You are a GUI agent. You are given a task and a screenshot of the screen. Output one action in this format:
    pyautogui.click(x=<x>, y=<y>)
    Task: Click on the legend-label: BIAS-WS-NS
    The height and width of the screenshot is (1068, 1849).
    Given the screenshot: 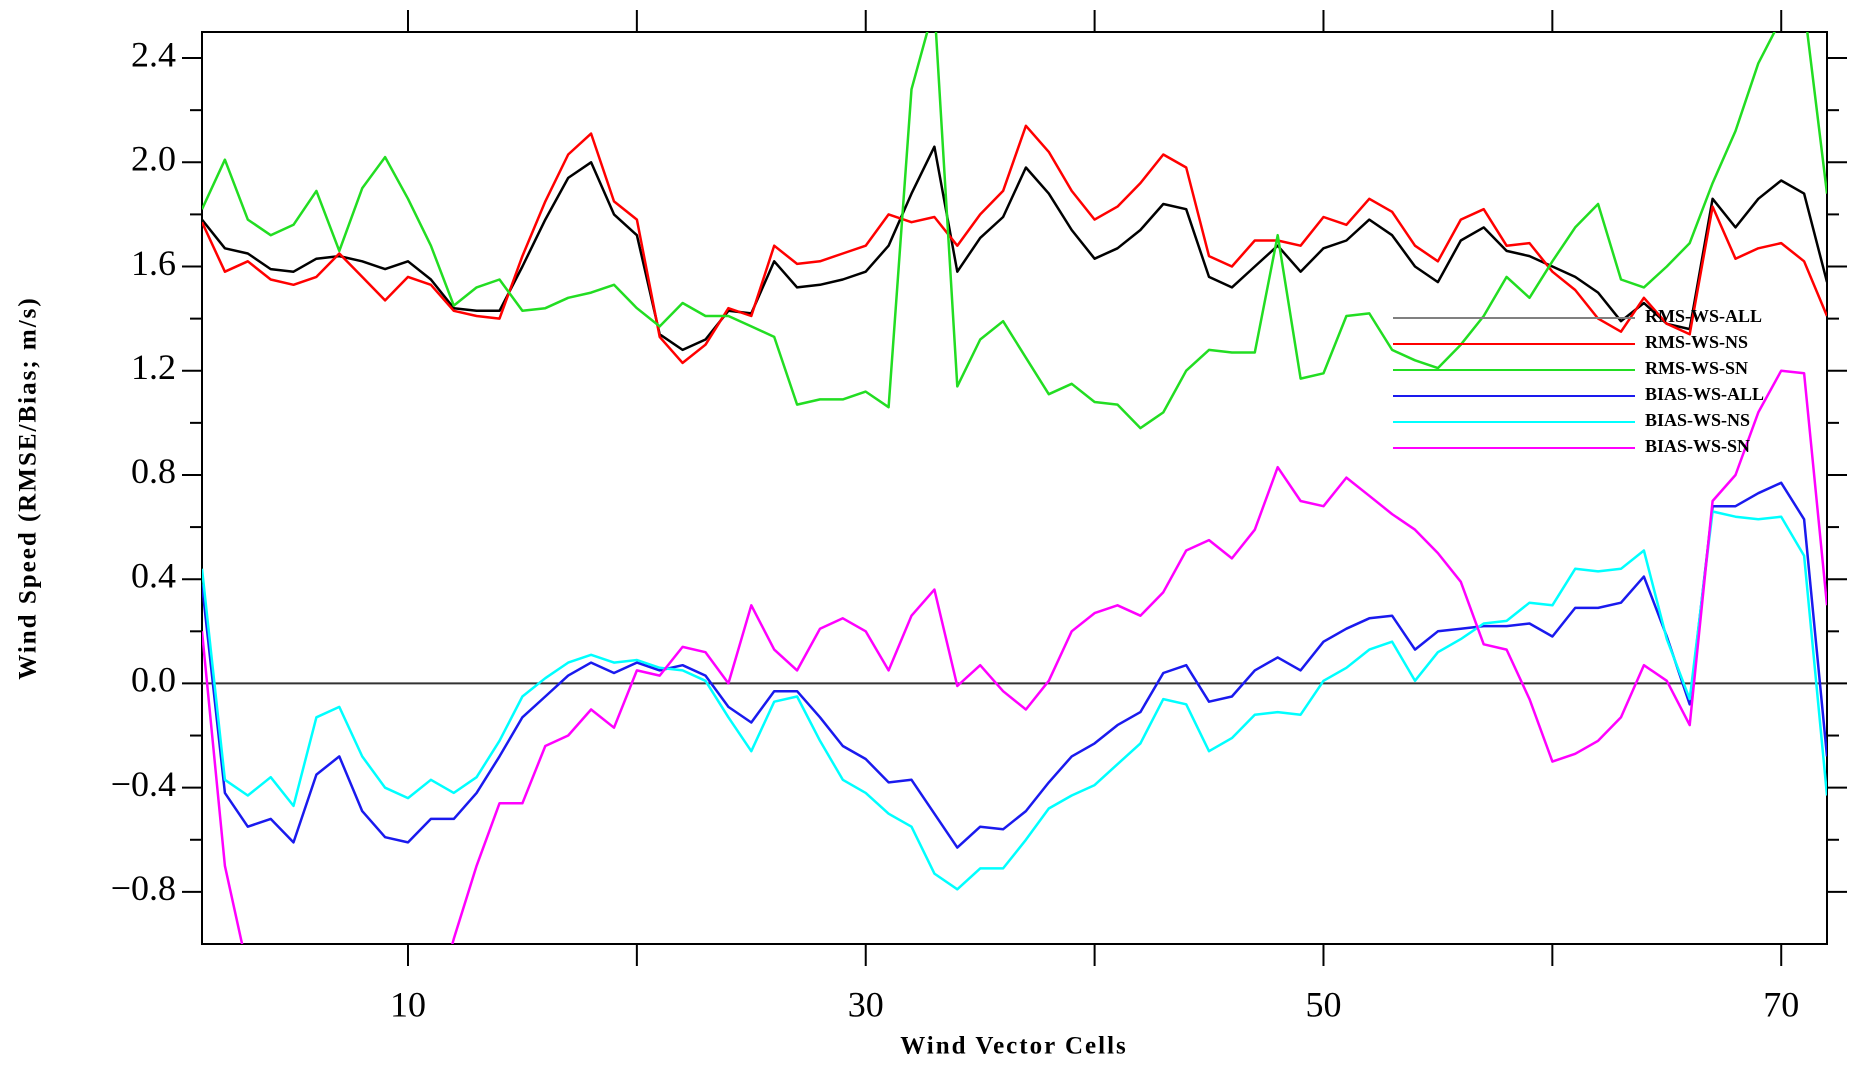 What is the action you would take?
    pyautogui.click(x=1697, y=420)
    